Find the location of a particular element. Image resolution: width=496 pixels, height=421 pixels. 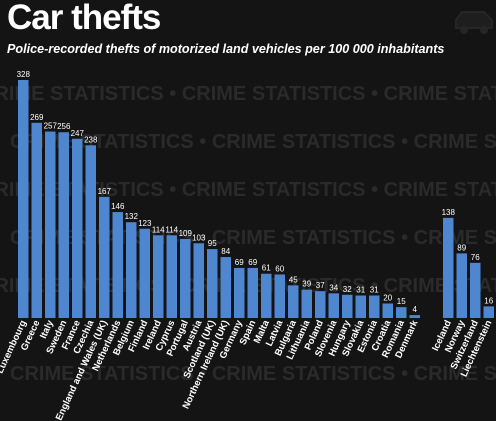

value-label: 132 is located at coordinates (132, 216).